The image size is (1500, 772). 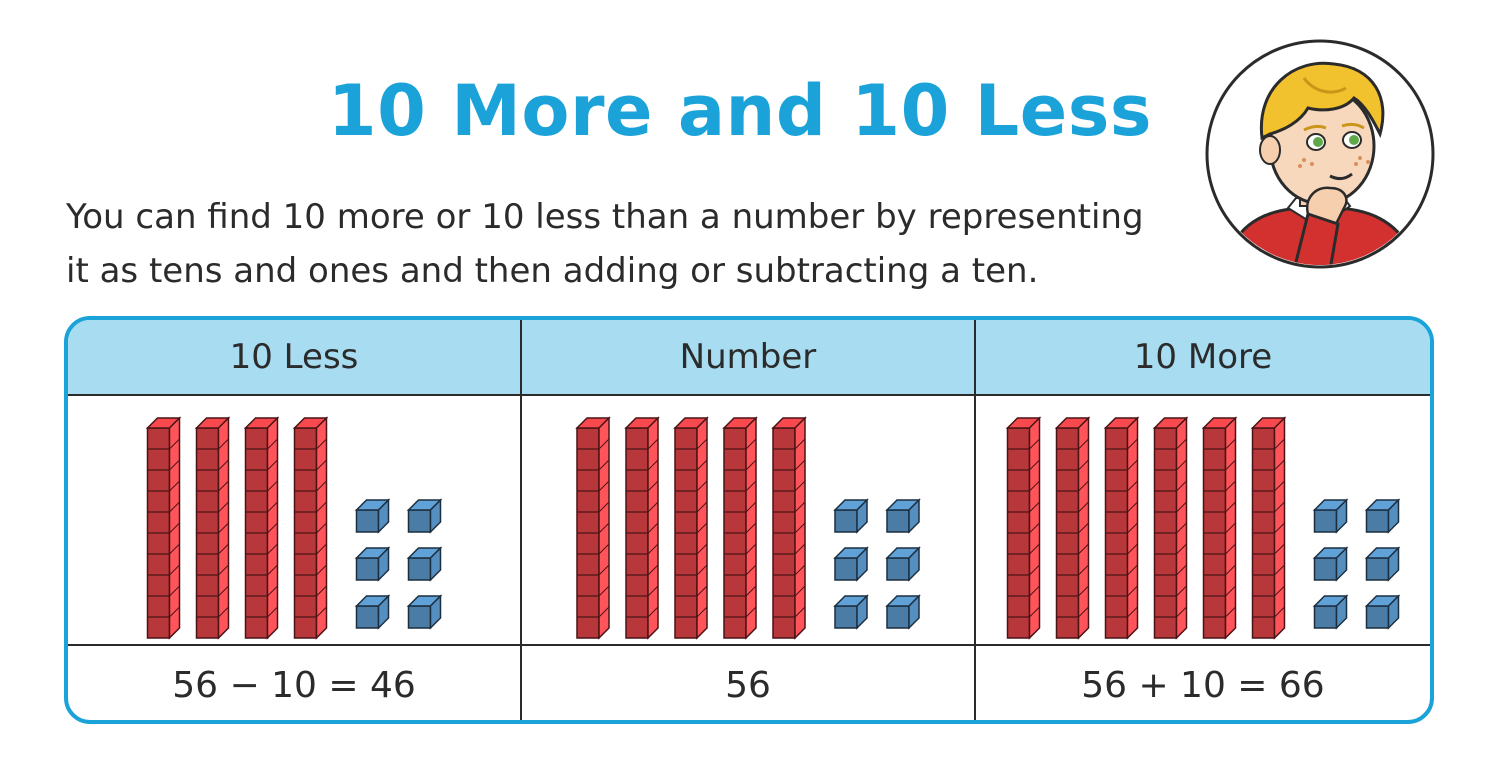 I want to click on header-10-less: 10 Less, so click(x=295, y=357).